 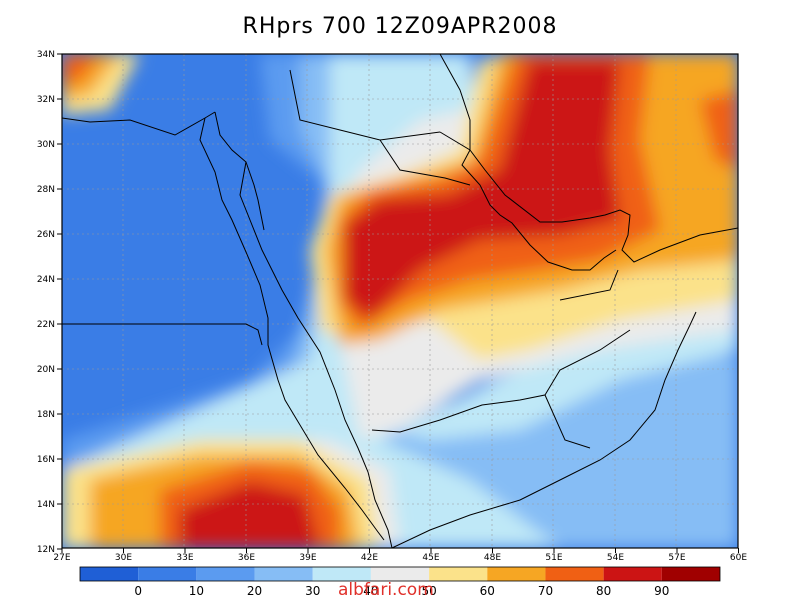 What do you see at coordinates (430, 558) in the screenshot?
I see `lon-label: 45E` at bounding box center [430, 558].